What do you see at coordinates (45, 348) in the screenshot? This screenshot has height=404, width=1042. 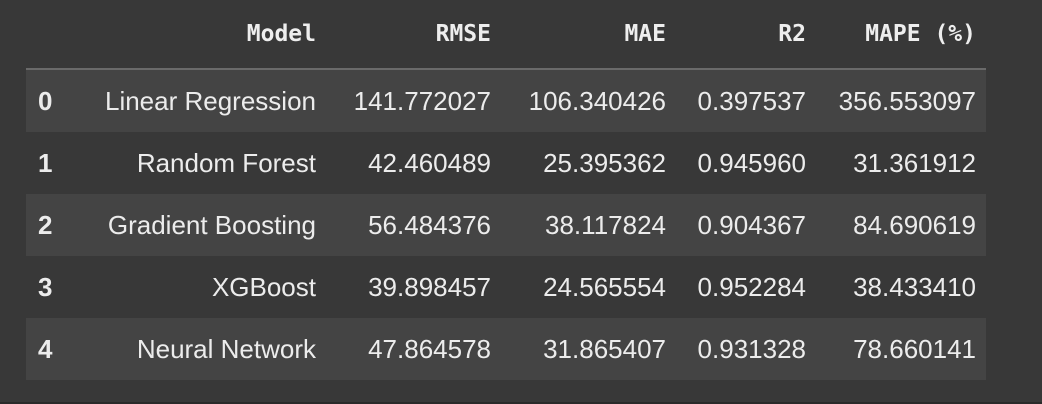 I see `row-index: 4` at bounding box center [45, 348].